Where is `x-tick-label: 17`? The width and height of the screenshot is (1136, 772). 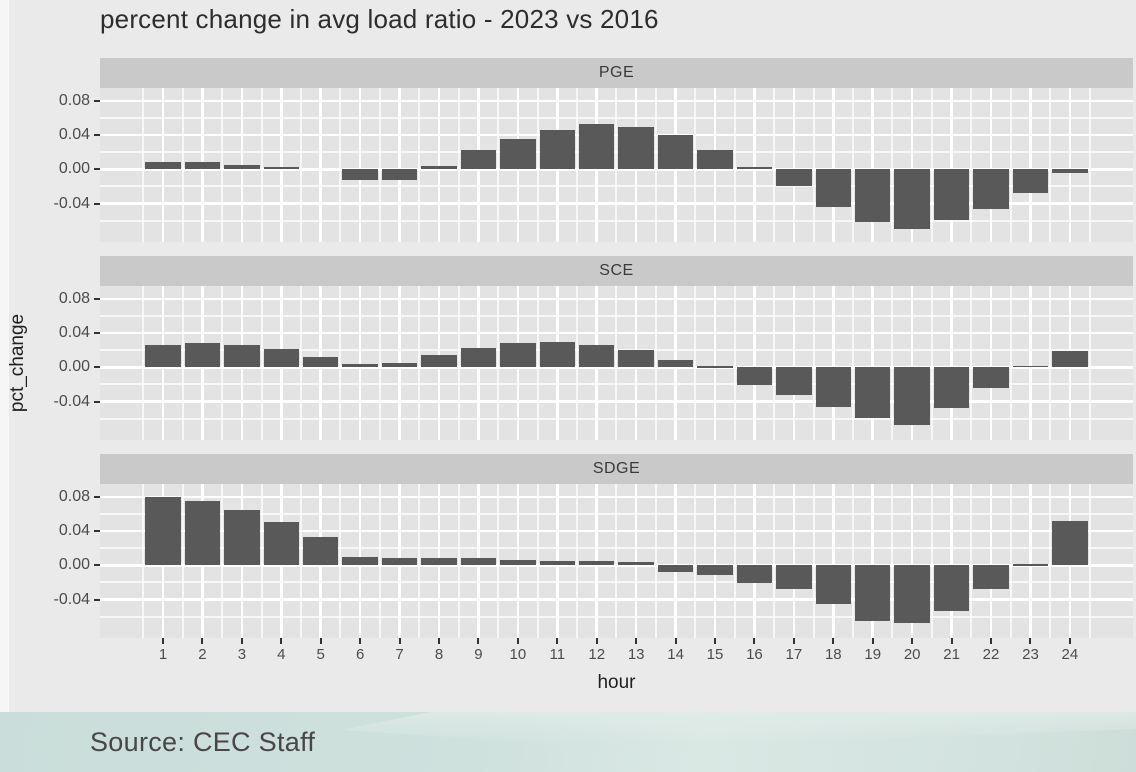 x-tick-label: 17 is located at coordinates (794, 654).